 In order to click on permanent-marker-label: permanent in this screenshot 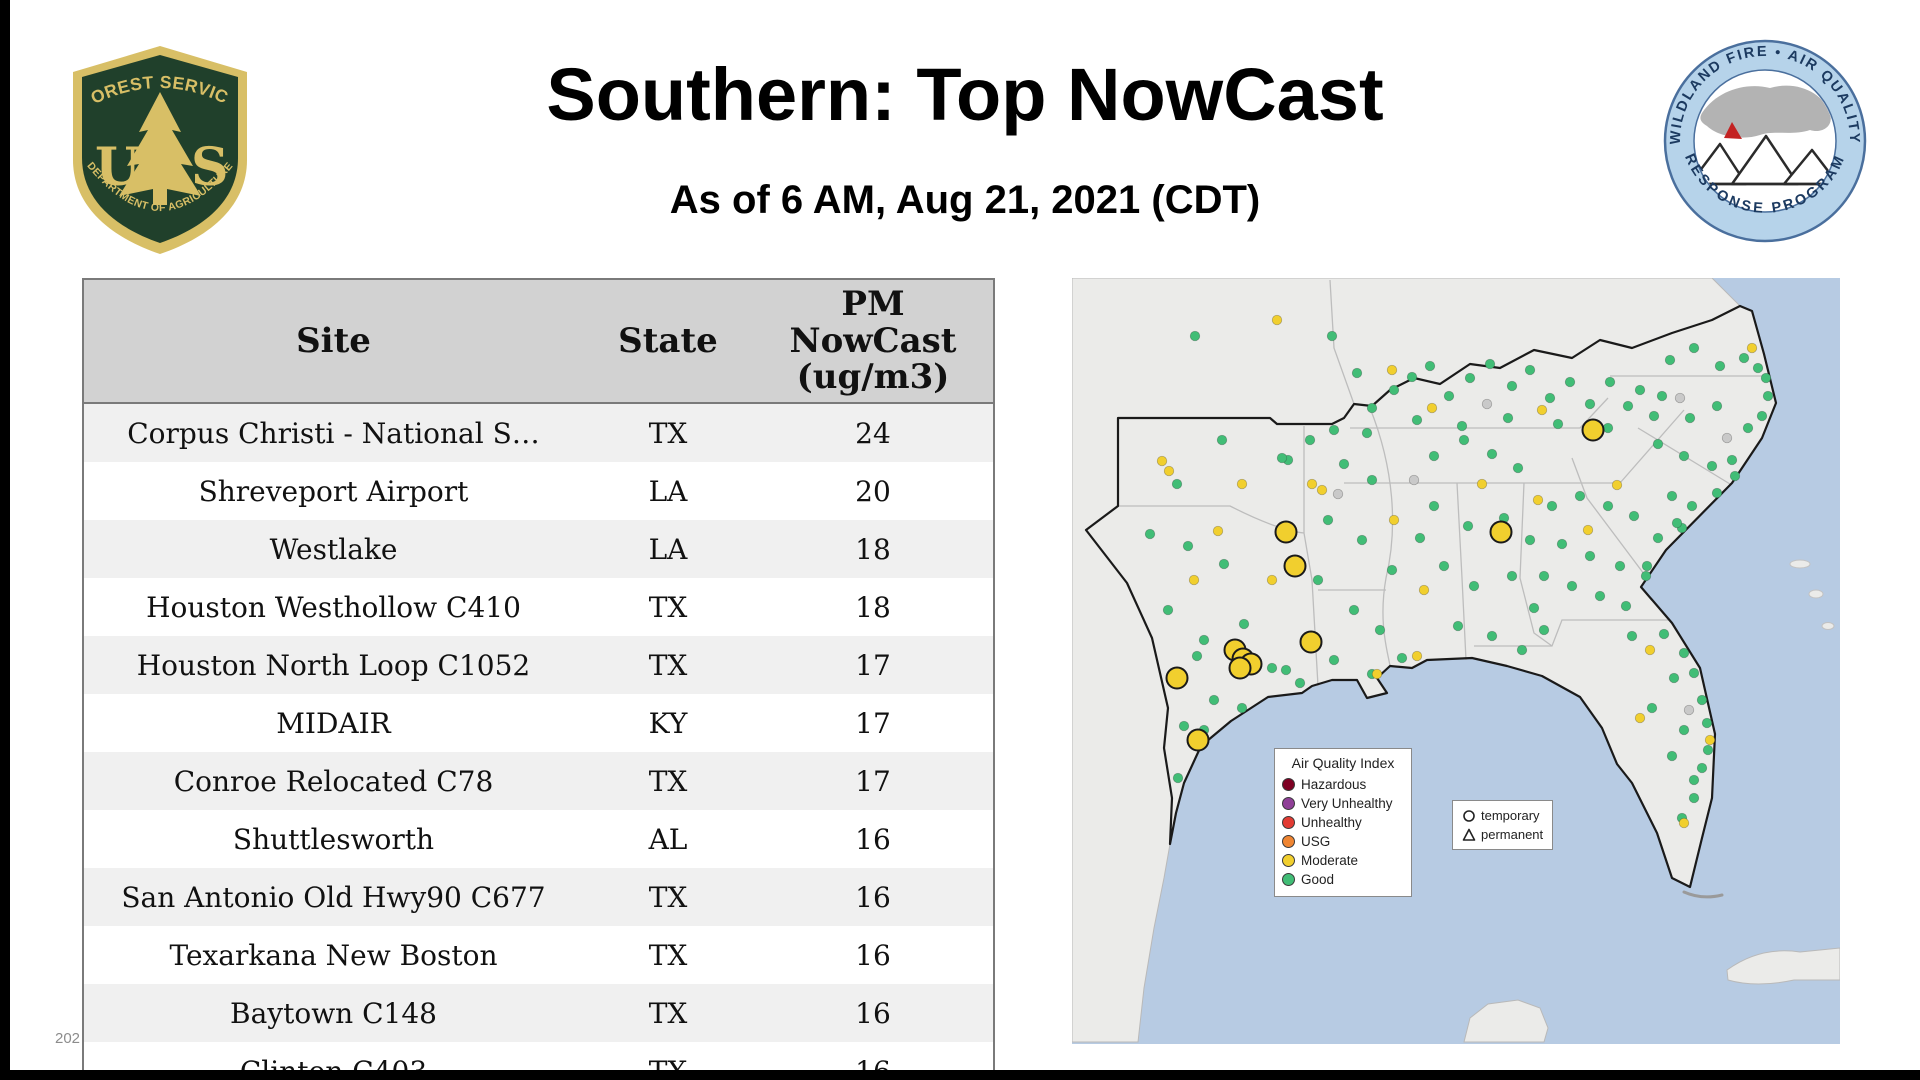, I will do `click(1512, 834)`.